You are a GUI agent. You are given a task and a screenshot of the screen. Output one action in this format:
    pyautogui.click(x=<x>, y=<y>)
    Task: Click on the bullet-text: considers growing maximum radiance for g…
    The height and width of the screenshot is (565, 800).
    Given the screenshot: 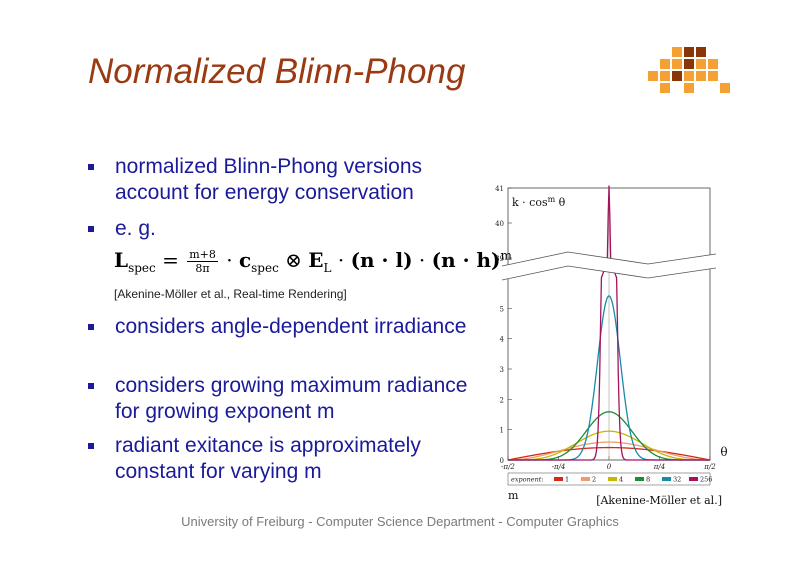 What is the action you would take?
    pyautogui.click(x=291, y=398)
    